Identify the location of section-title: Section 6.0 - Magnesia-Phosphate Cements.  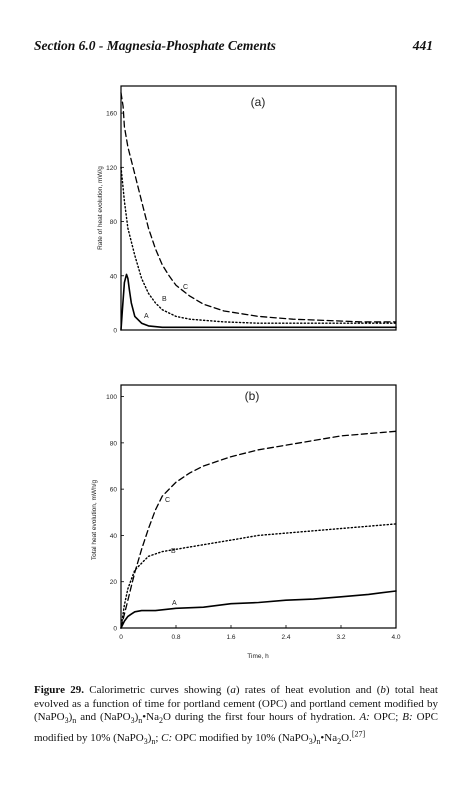
(155, 45).